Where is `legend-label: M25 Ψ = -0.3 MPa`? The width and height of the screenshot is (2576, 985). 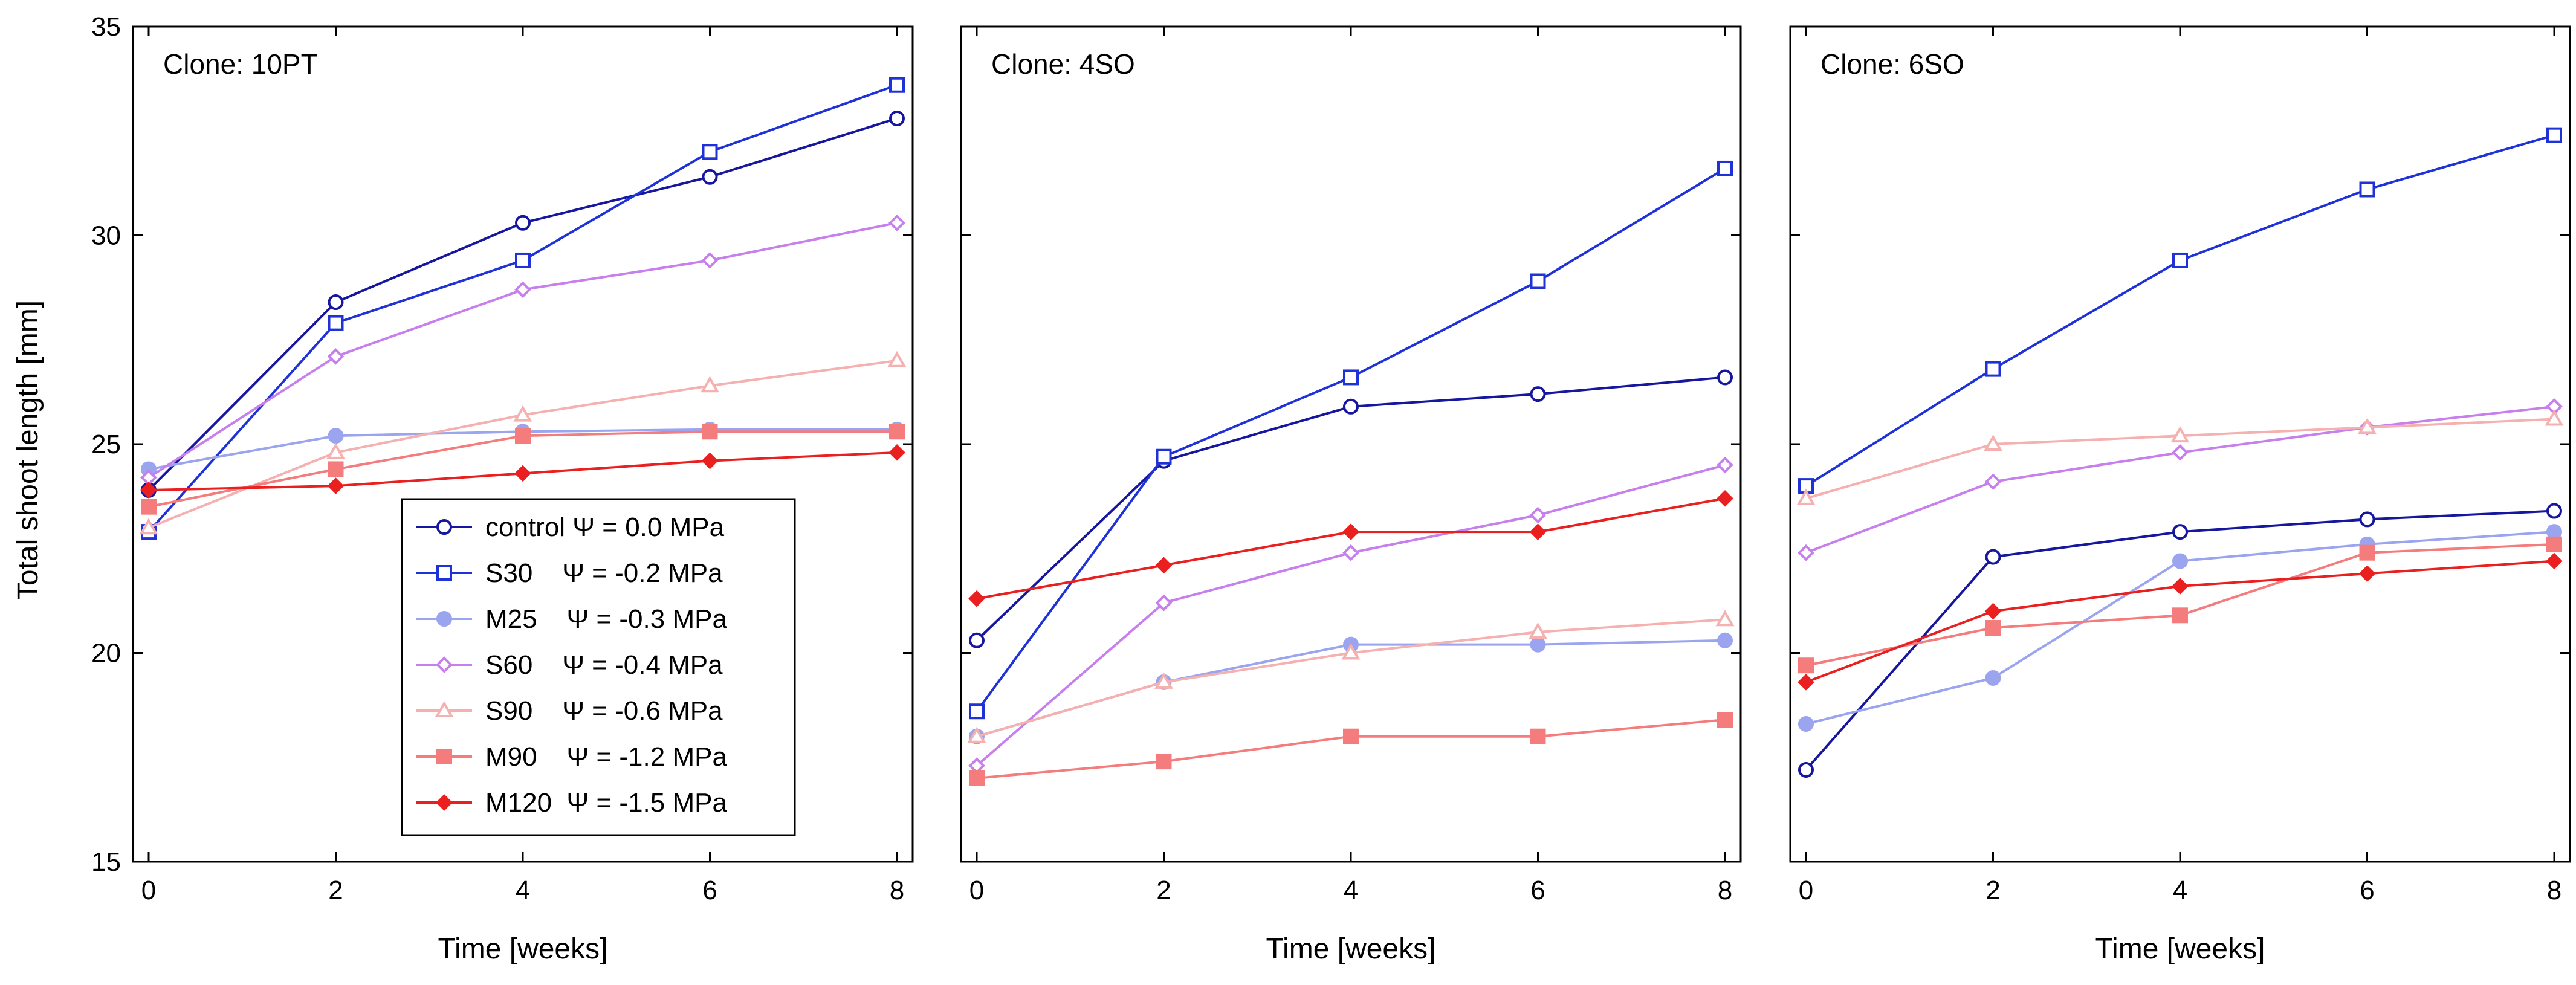
legend-label: M25 Ψ = -0.3 MPa is located at coordinates (606, 619).